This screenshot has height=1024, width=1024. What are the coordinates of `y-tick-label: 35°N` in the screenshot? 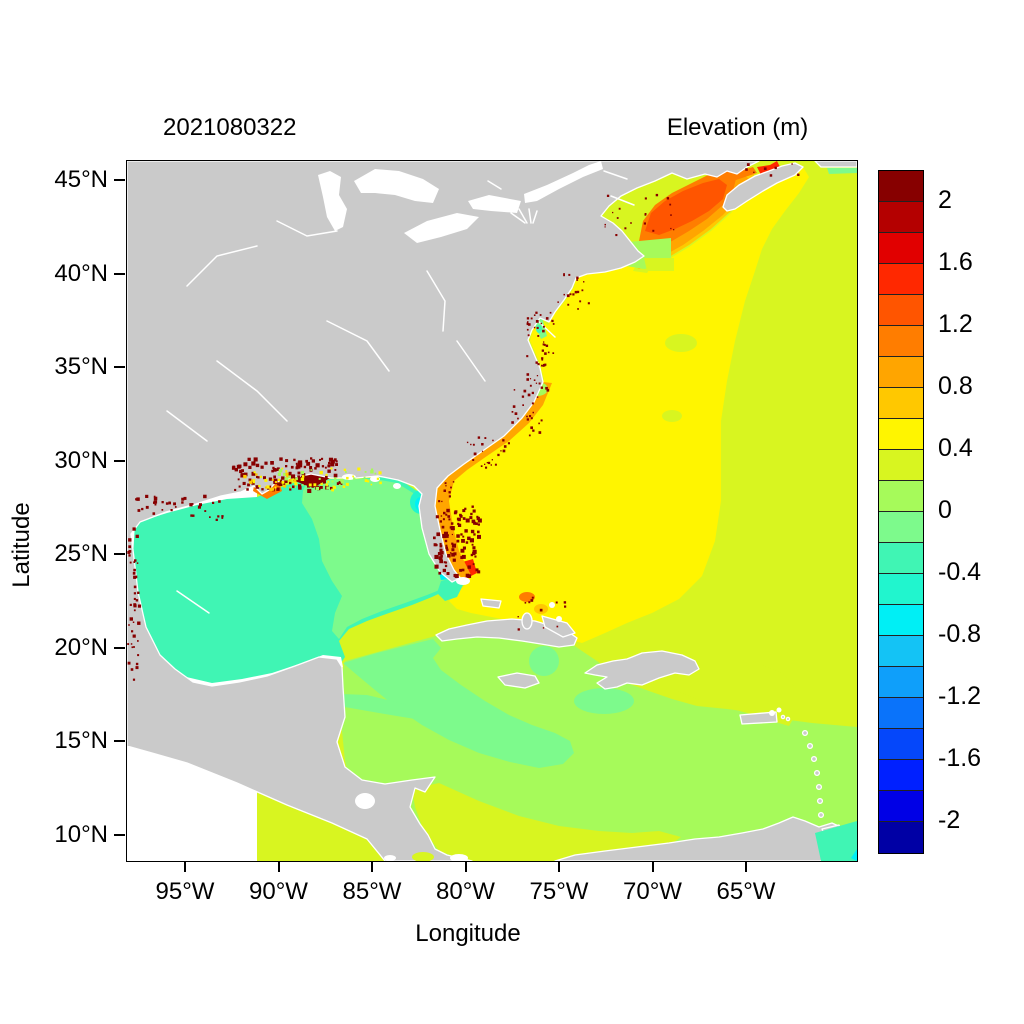 It's located at (81, 366).